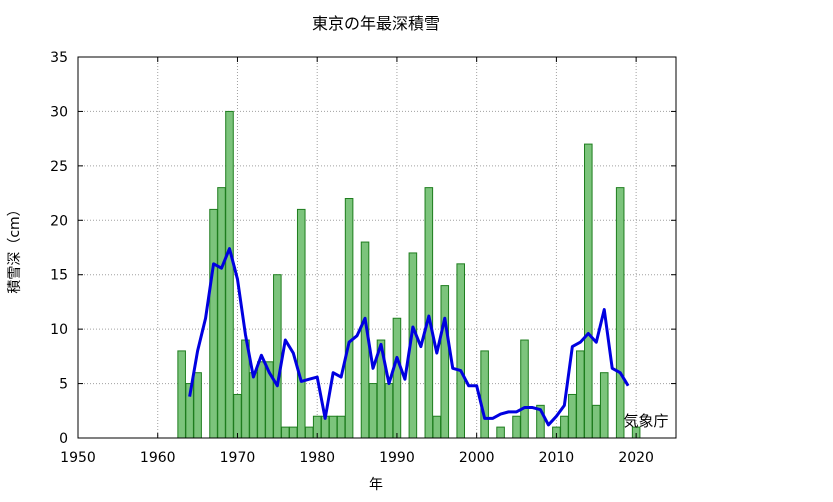 The width and height of the screenshot is (833, 502). I want to click on bar-1979, so click(309, 432).